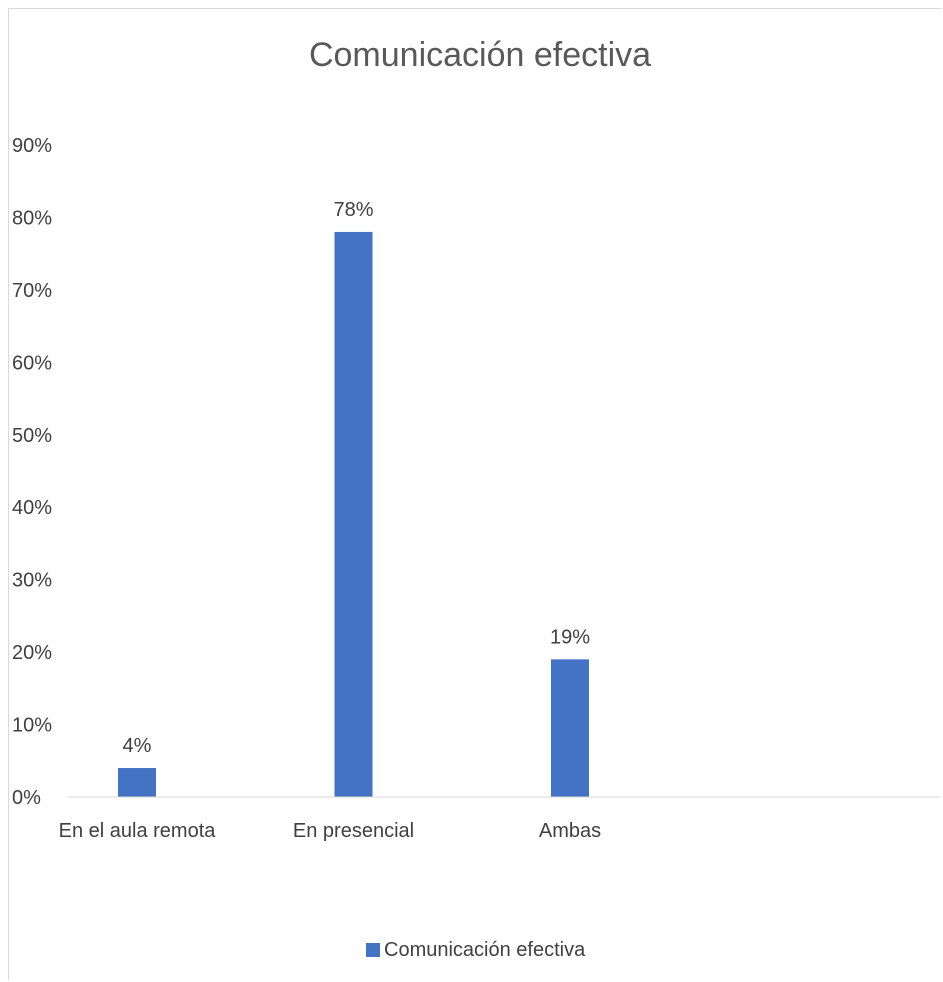 This screenshot has width=943, height=982. Describe the element at coordinates (137, 746) in the screenshot. I see `data-label: 4%` at that location.